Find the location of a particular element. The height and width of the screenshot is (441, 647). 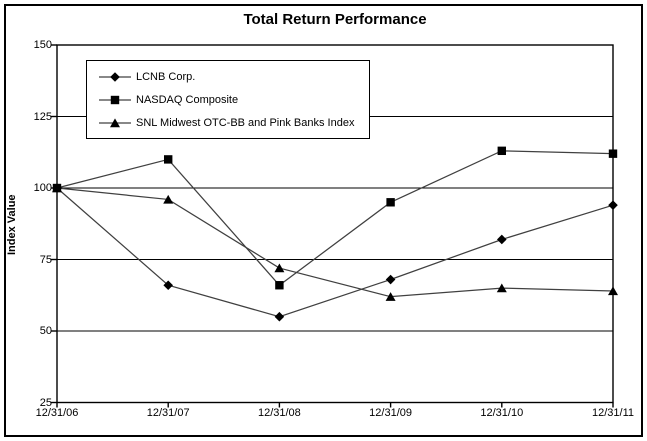

legend-label: SNL Midwest OTC-BB and Pink Banks Index is located at coordinates (245, 122).